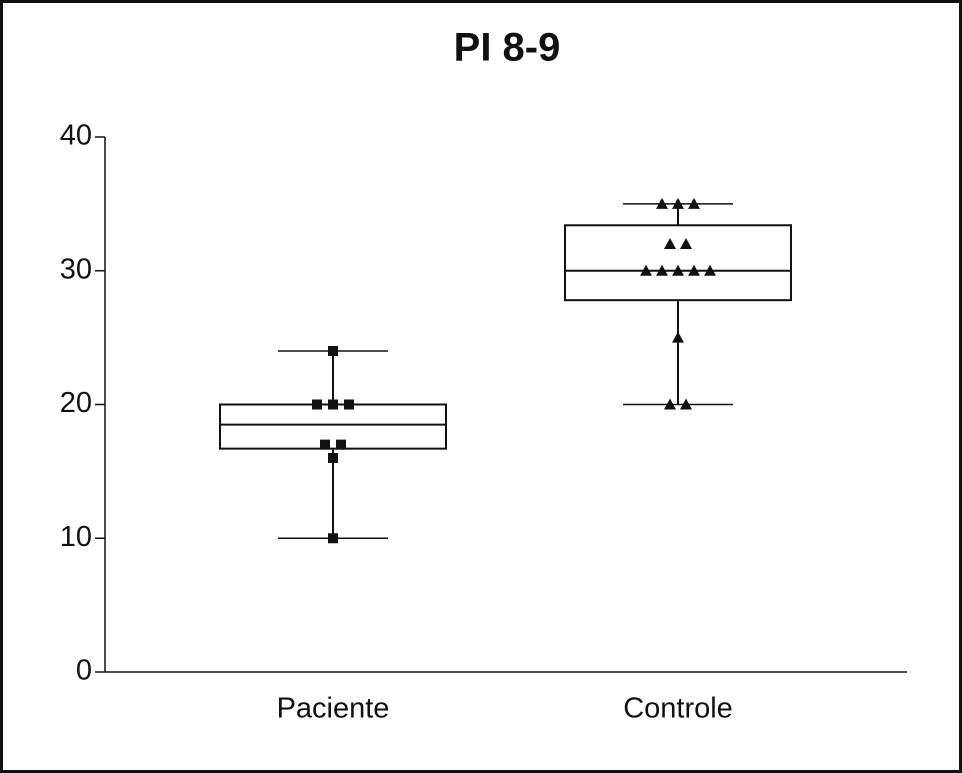 The height and width of the screenshot is (773, 962). I want to click on x-tick-label: Paciente, so click(333, 709).